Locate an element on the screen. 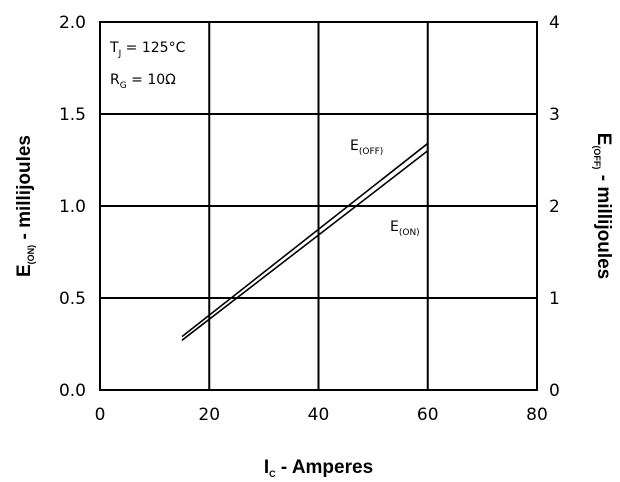 The height and width of the screenshot is (482, 620). y-left-tick-label: 0.5 is located at coordinates (72, 299).